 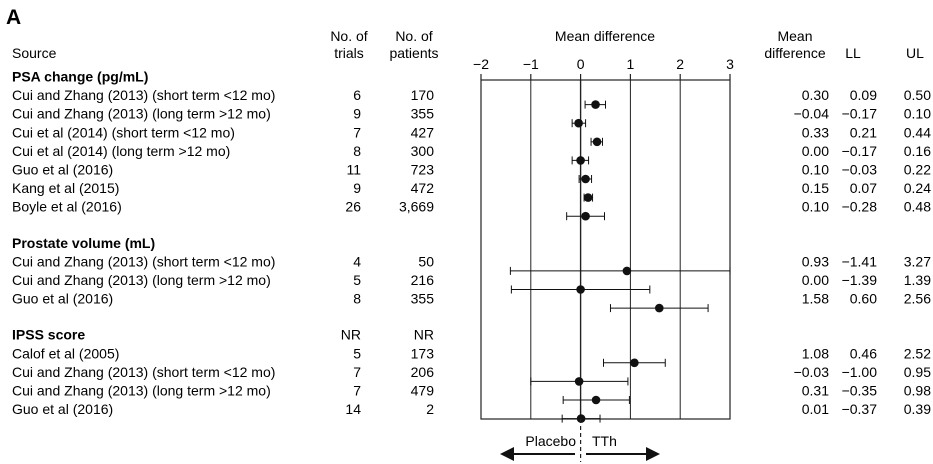 I want to click on header-source: Source, so click(x=34, y=53).